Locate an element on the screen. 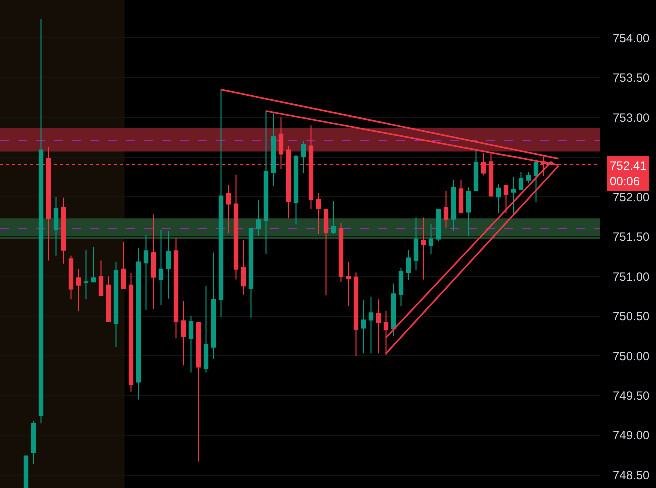 The width and height of the screenshot is (656, 488). y-tick-label: 754.00 is located at coordinates (631, 38).